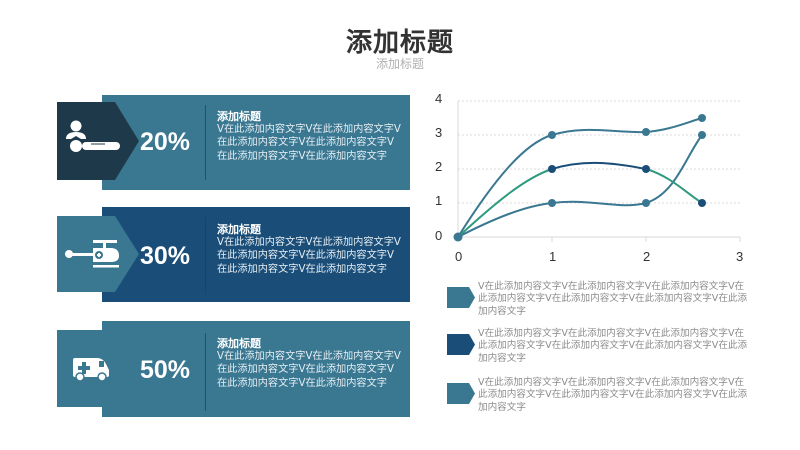 The image size is (800, 450). What do you see at coordinates (553, 256) in the screenshot?
I see `x-tick: 1` at bounding box center [553, 256].